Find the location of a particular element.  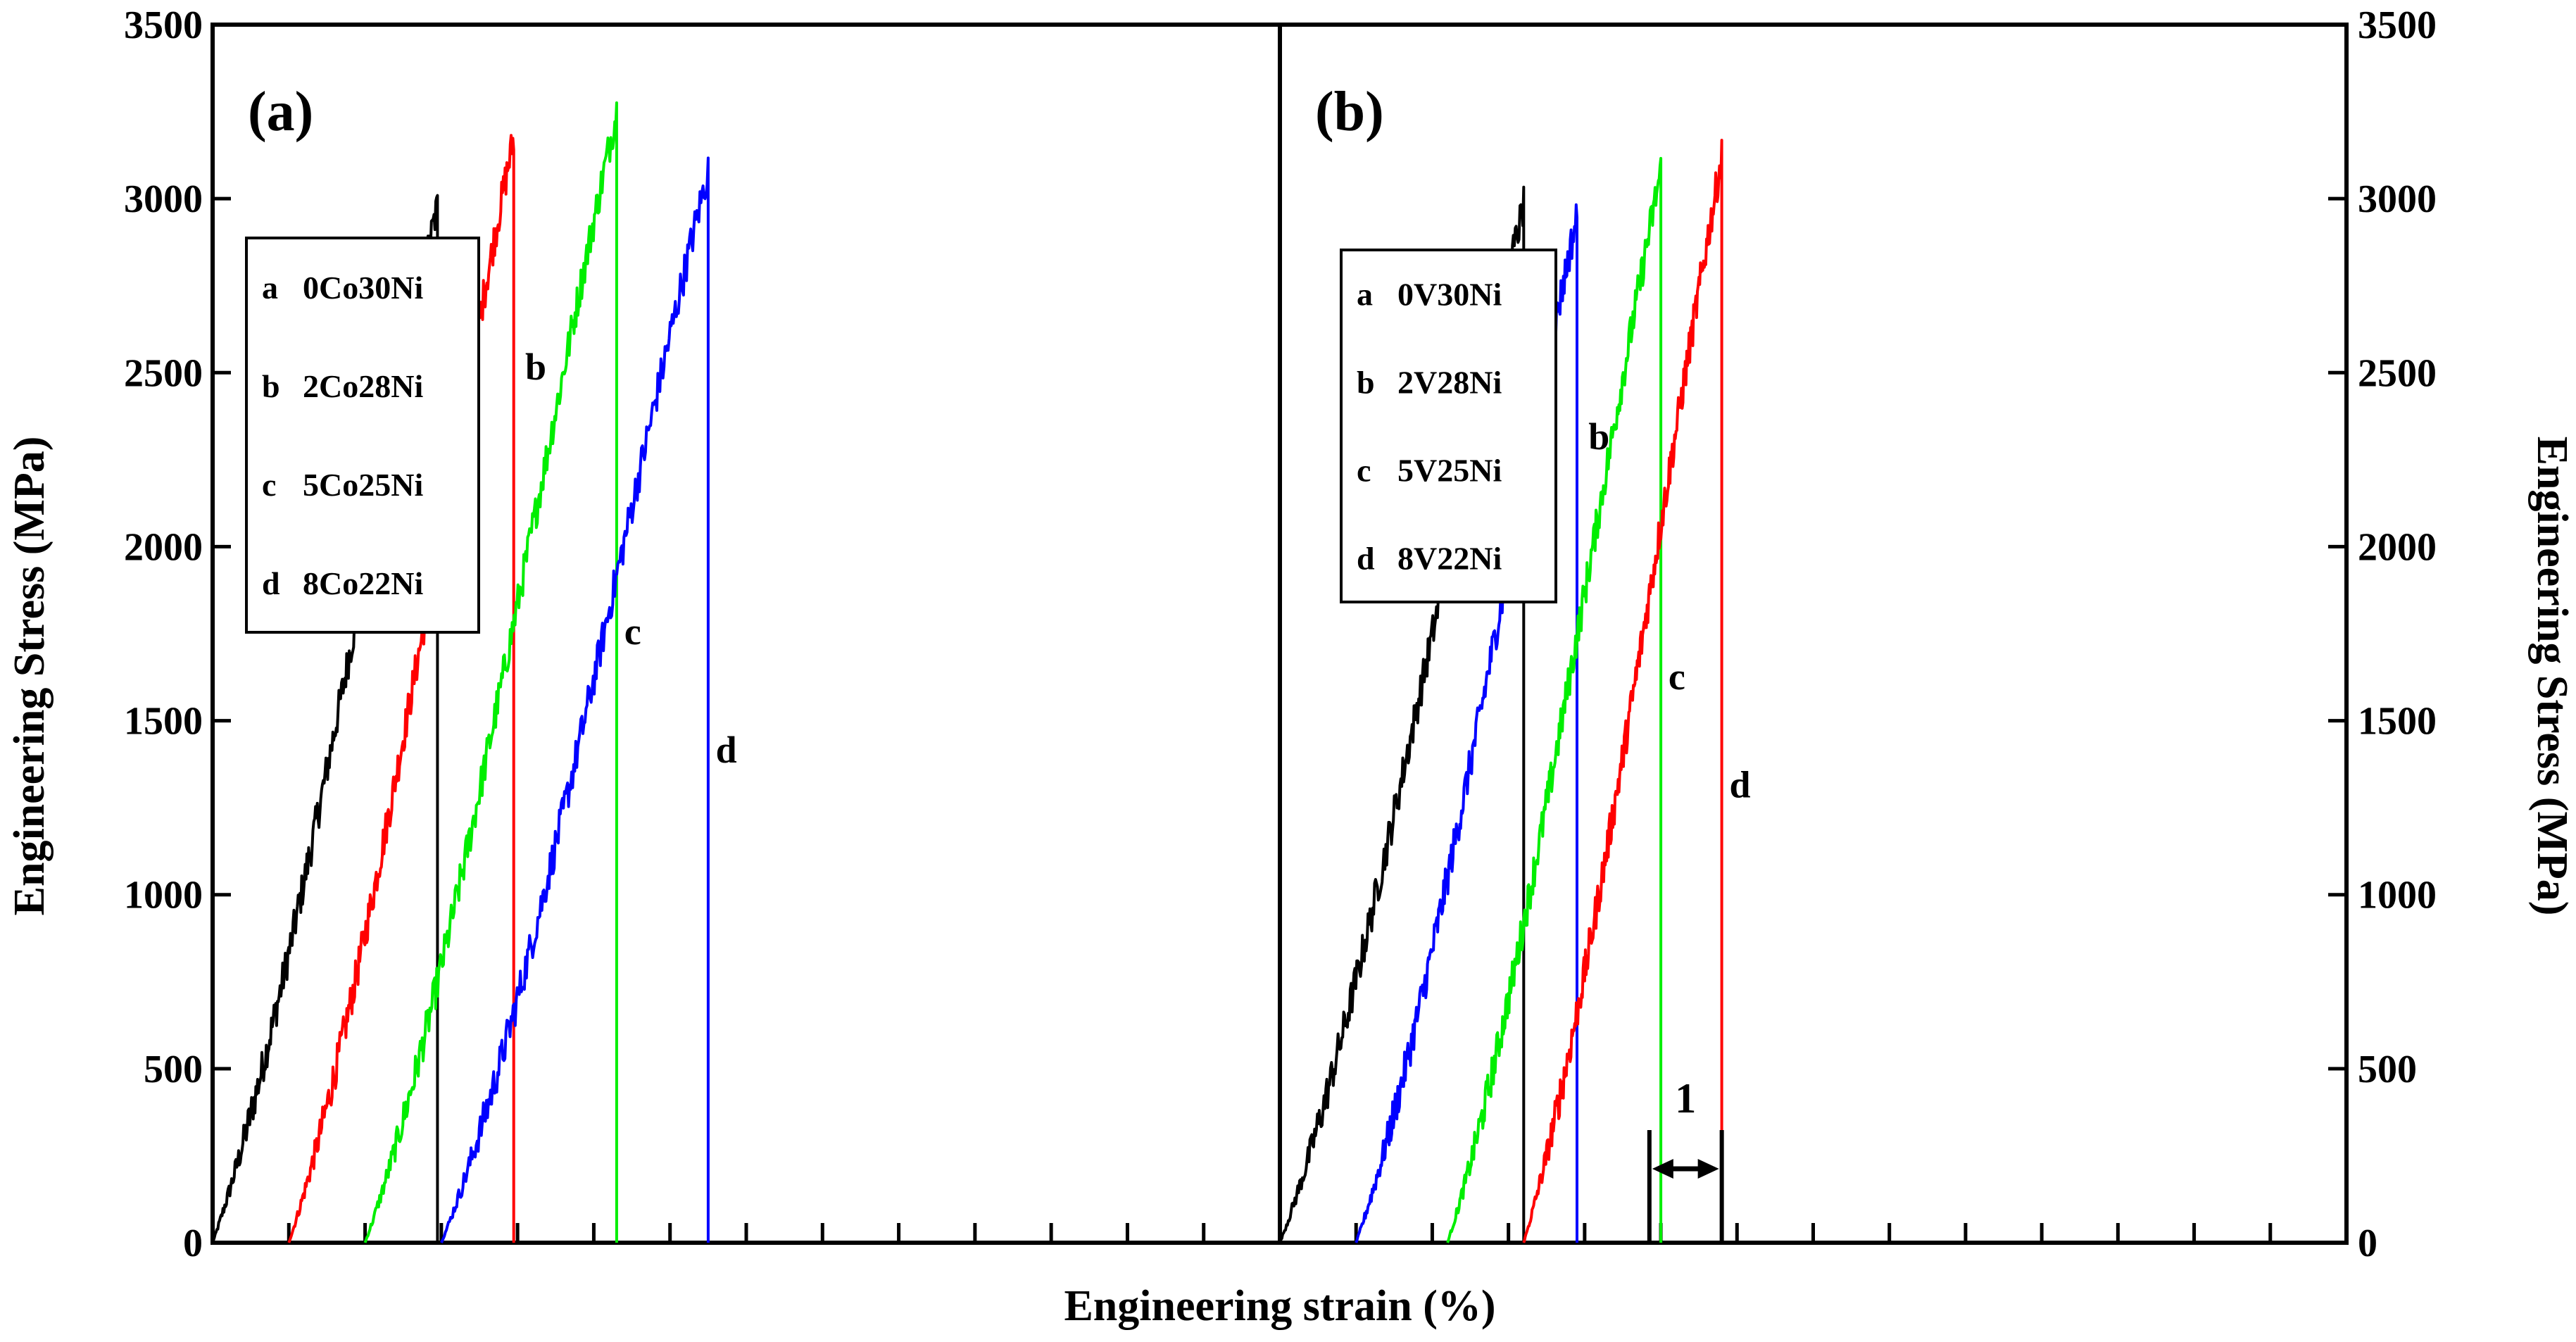

legend-label: 2Co28Ni is located at coordinates (363, 386).